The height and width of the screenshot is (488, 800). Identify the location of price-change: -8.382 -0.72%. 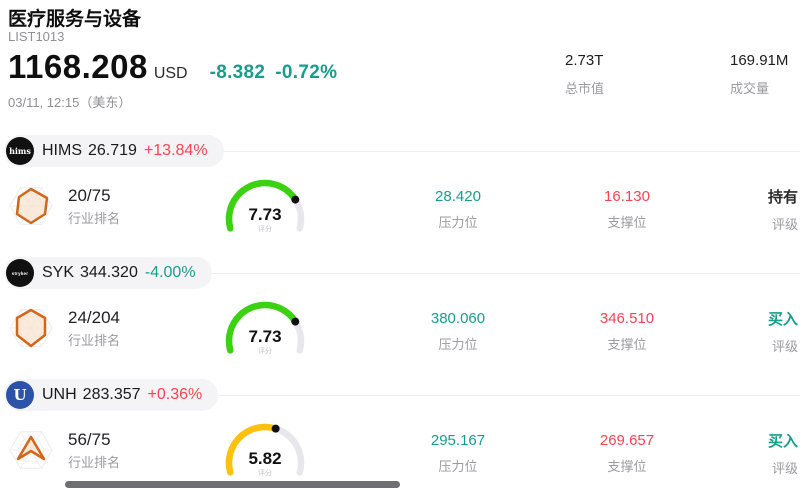
(274, 73).